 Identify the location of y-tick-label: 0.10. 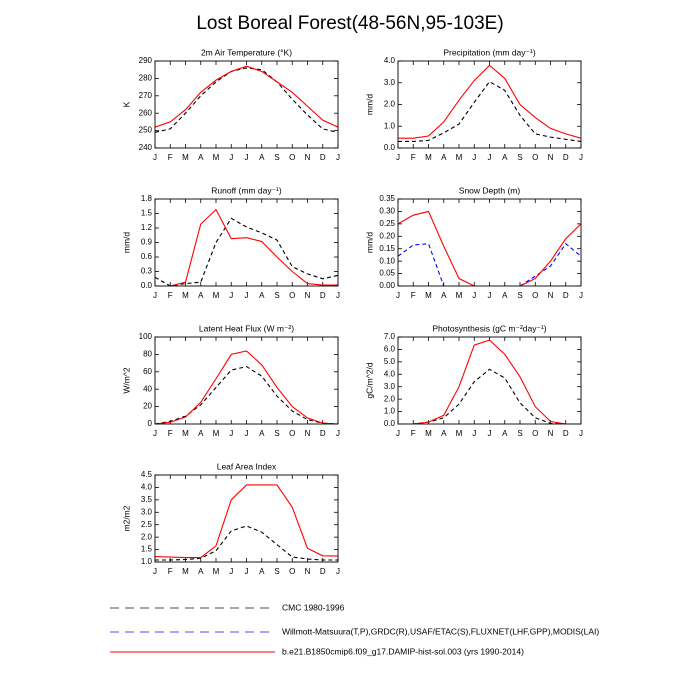
(387, 260).